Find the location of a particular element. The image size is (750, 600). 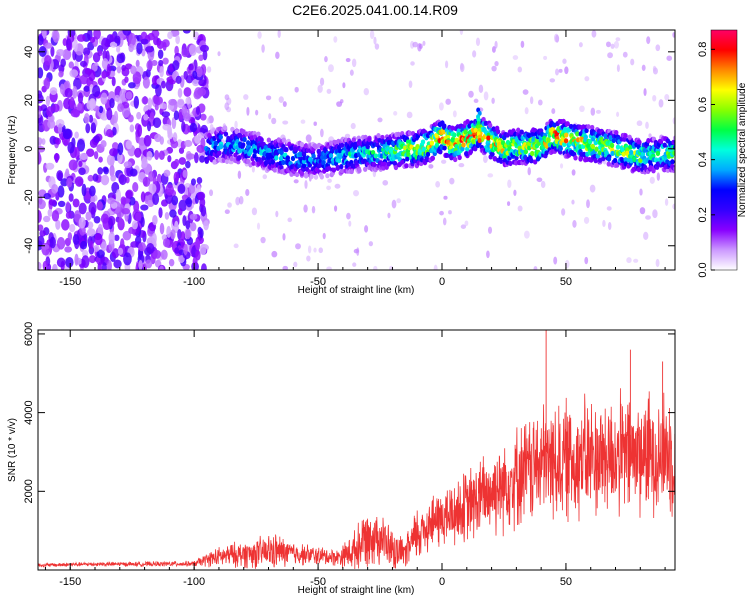

x-tick-label: -100 is located at coordinates (194, 582).